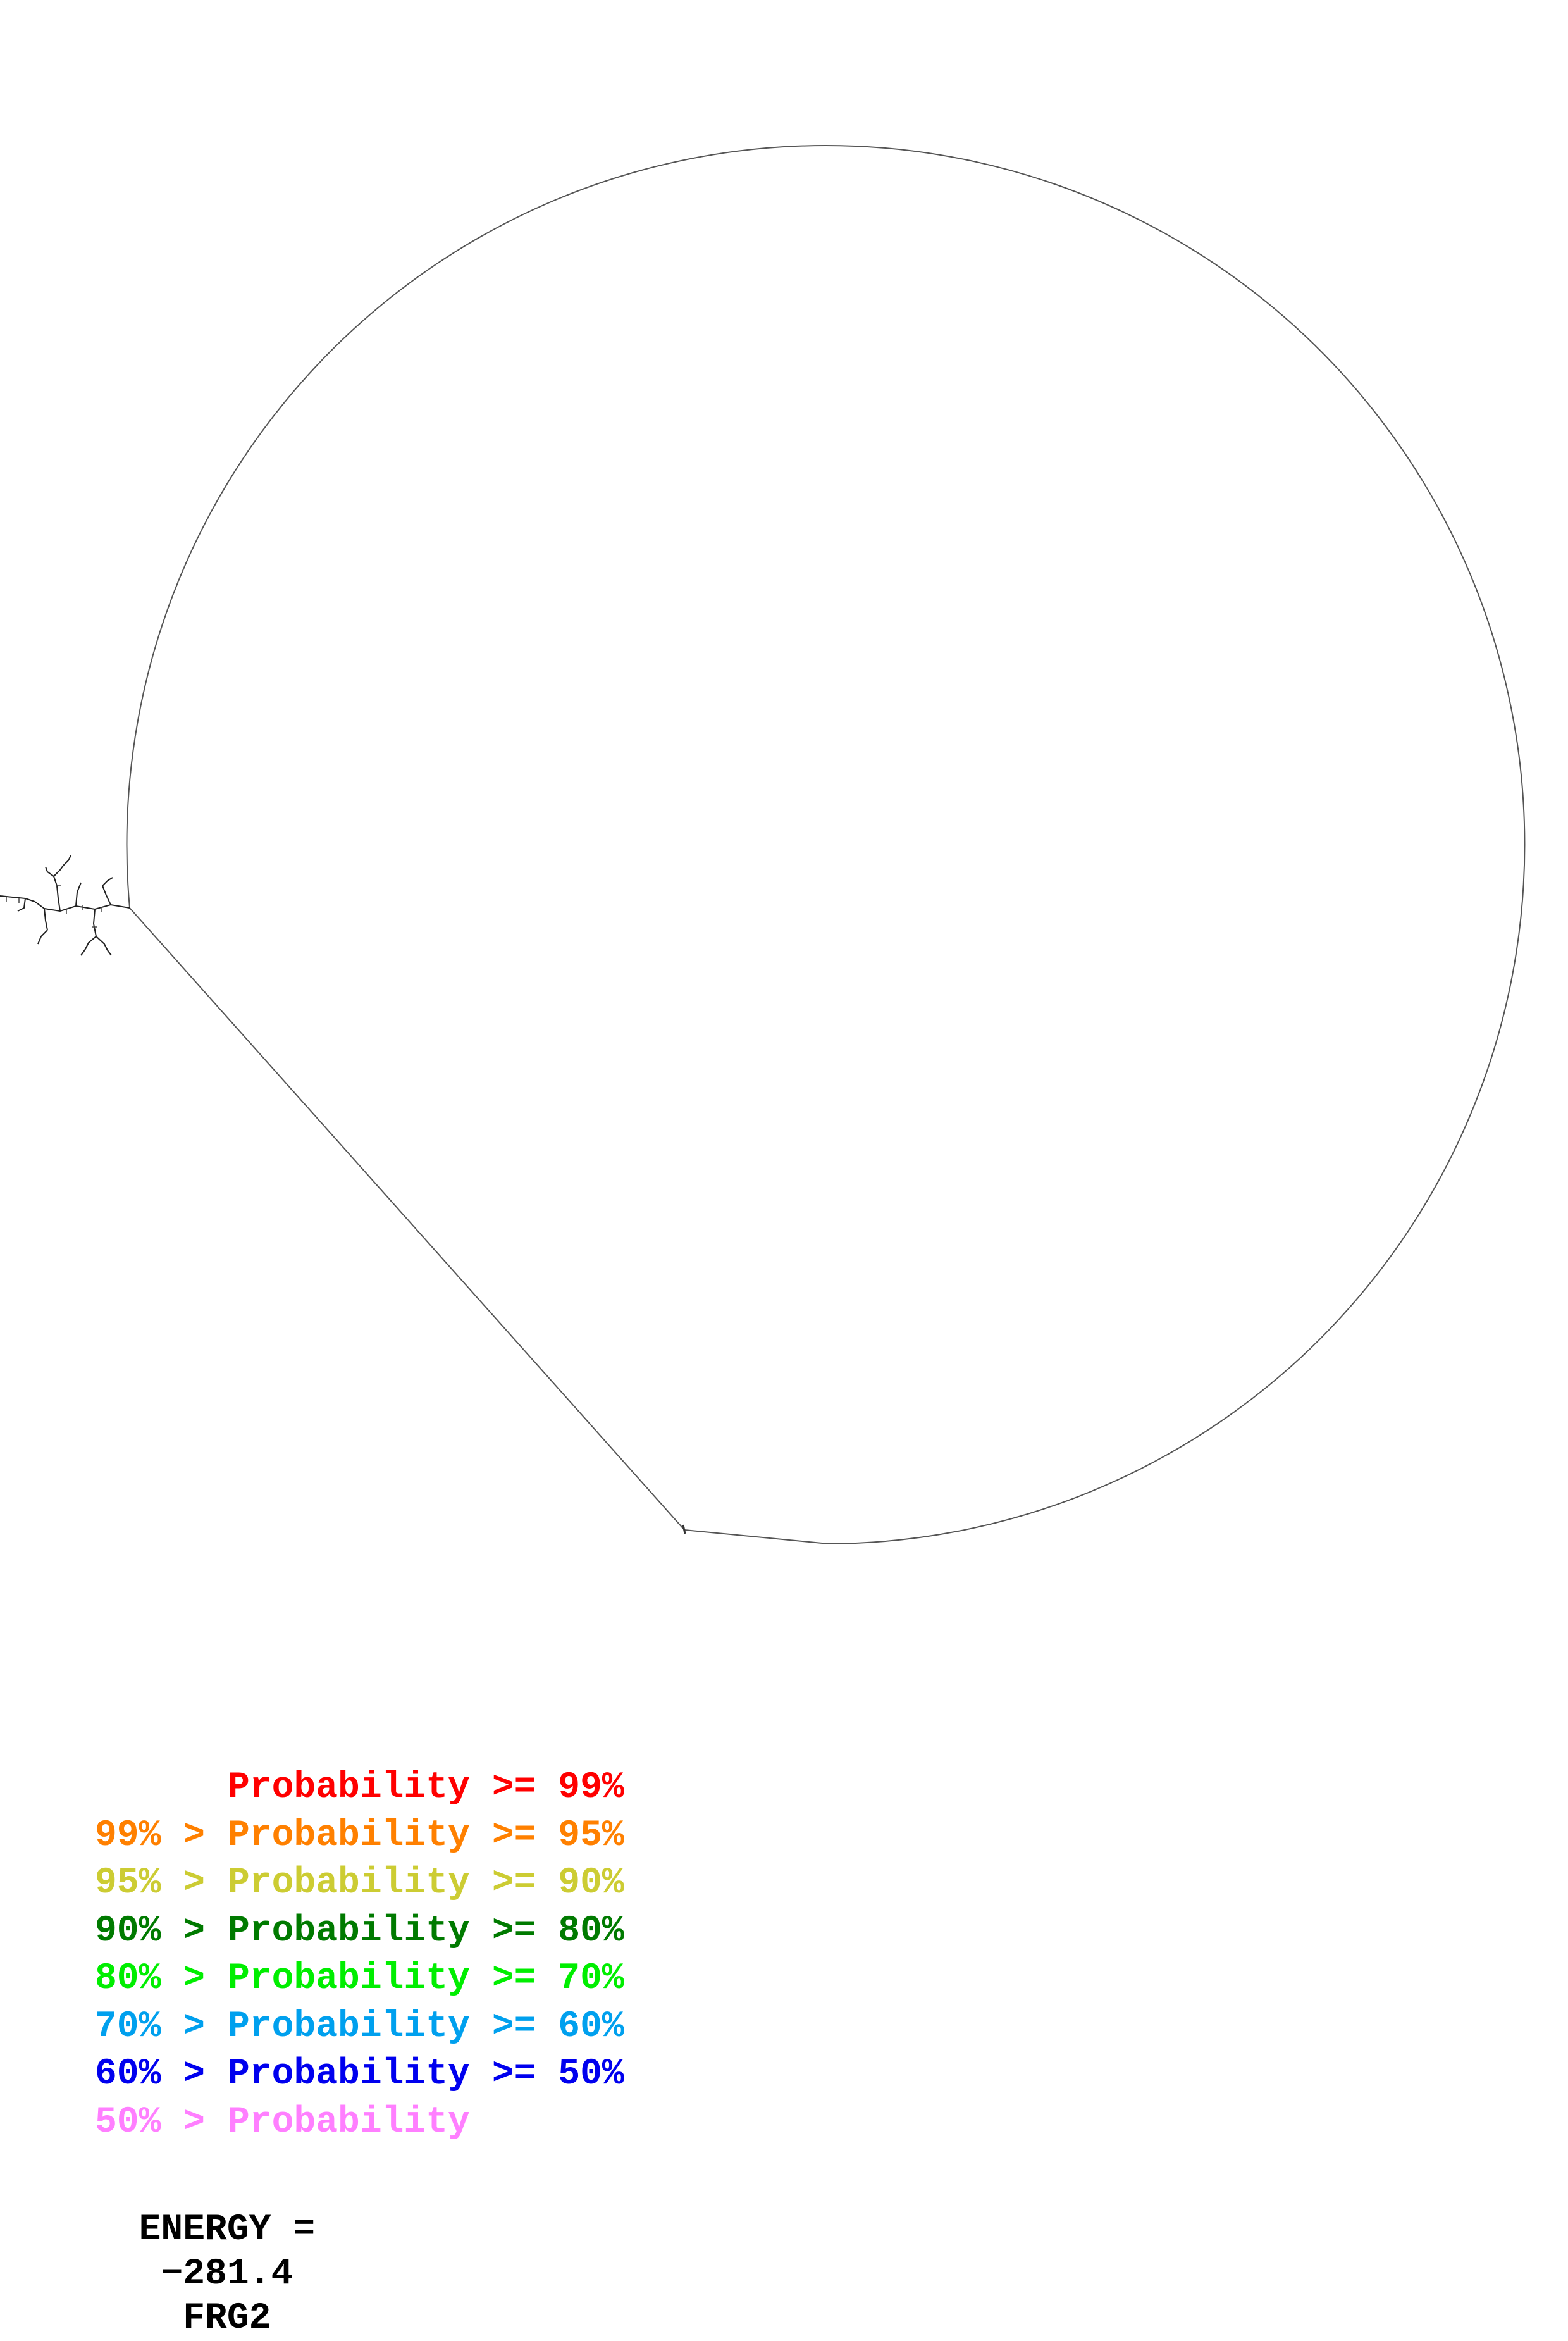 The width and height of the screenshot is (1568, 2341). Describe the element at coordinates (557, 1931) in the screenshot. I see `legend-suffix: >= 80%` at that location.